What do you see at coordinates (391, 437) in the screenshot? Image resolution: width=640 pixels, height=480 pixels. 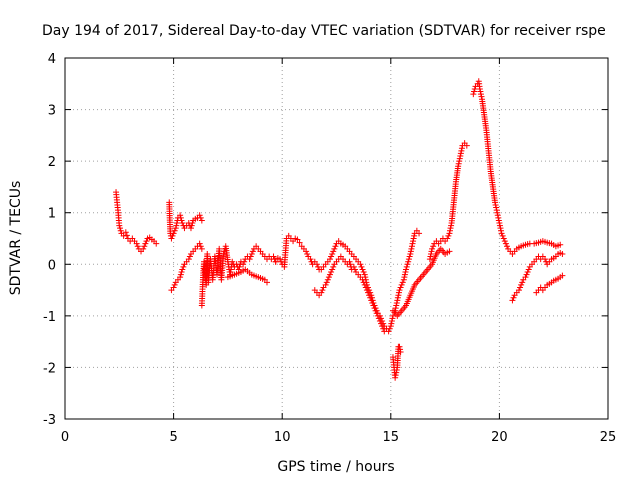 I see `x-tick-label: 15` at bounding box center [391, 437].